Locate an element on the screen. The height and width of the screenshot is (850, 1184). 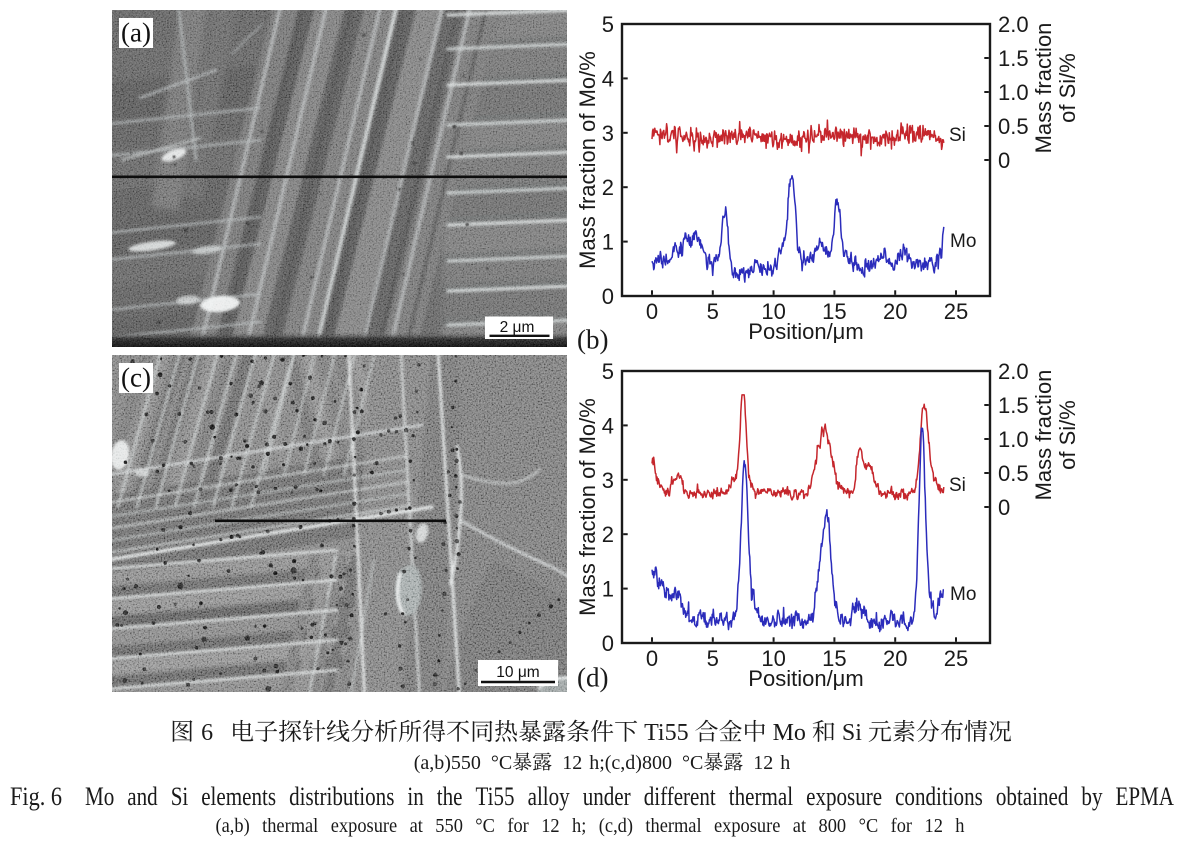
svg-text: 800 is located at coordinates (833, 826).